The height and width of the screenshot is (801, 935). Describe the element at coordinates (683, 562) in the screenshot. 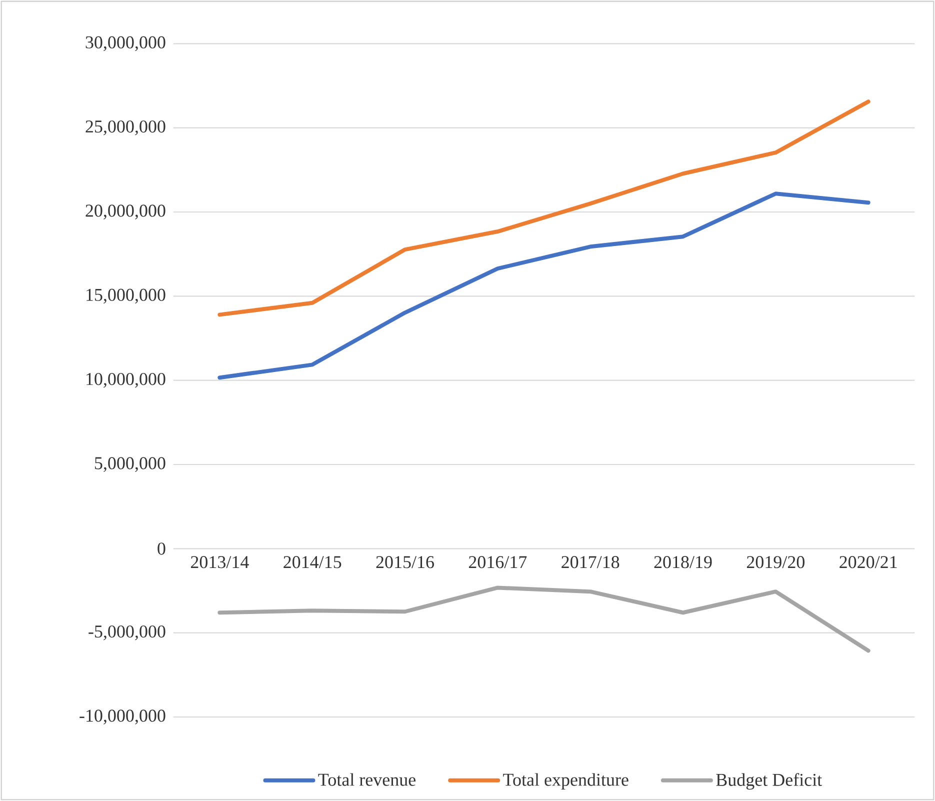

I see `x-tick-label: 2018/19` at that location.